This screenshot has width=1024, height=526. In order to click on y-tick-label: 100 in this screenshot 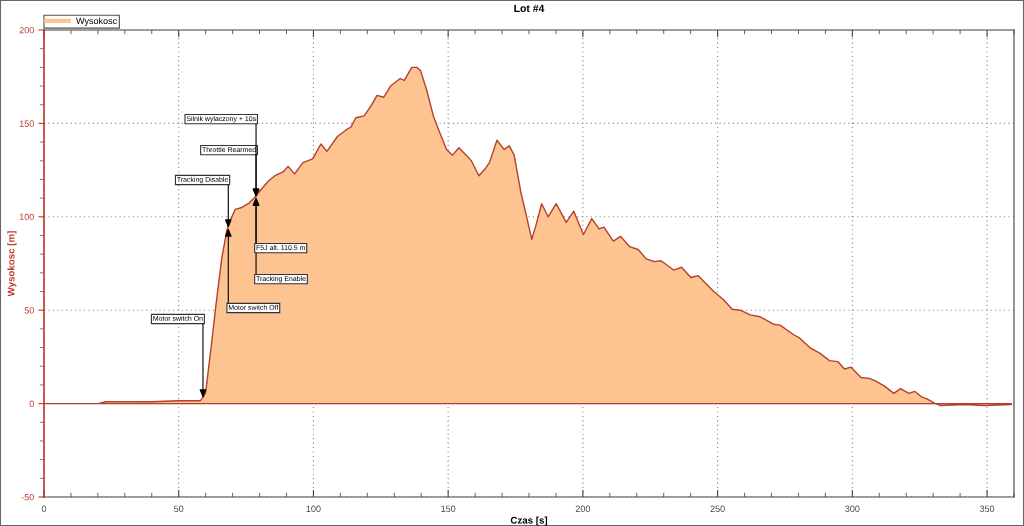, I will do `click(26, 217)`.